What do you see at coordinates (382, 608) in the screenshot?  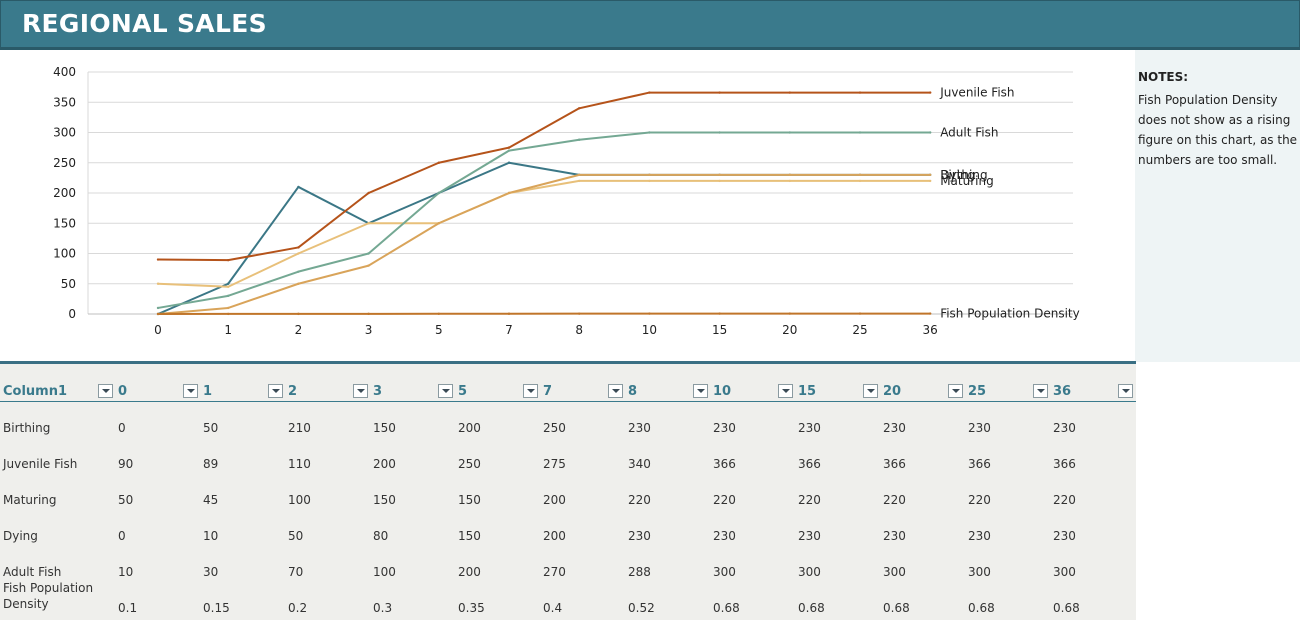 I see `table-cell: 0.3` at bounding box center [382, 608].